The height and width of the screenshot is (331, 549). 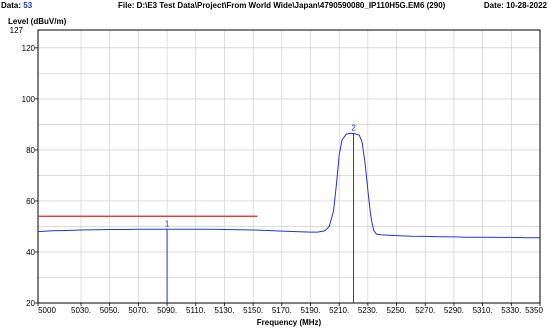 I want to click on x-tick-label: 5000, so click(x=47, y=310).